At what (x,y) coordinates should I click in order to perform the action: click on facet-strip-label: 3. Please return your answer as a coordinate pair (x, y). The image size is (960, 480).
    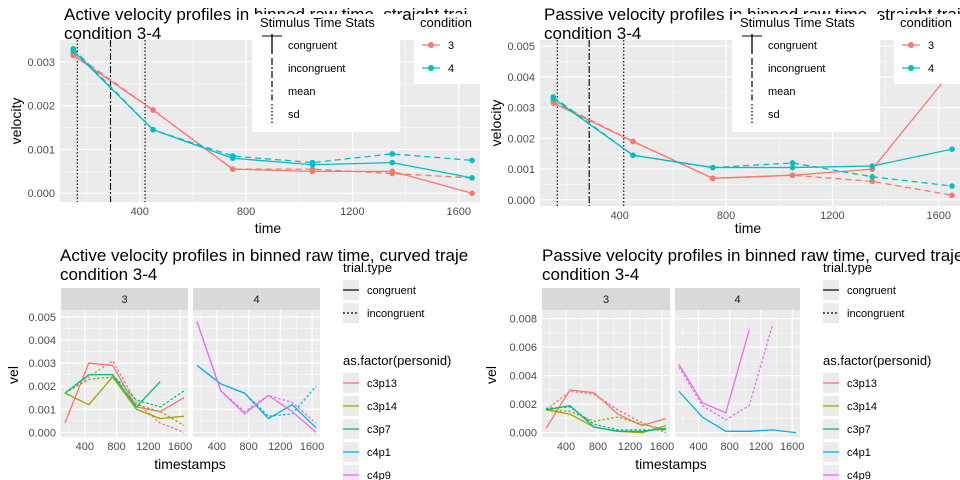
    Looking at the image, I should click on (606, 300).